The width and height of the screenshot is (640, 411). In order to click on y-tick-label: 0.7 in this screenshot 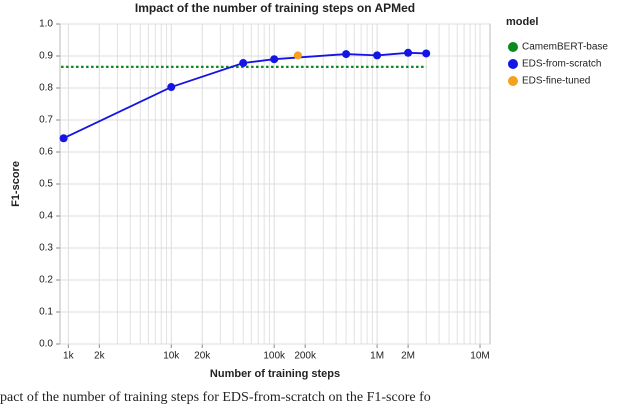, I will do `click(46, 120)`.